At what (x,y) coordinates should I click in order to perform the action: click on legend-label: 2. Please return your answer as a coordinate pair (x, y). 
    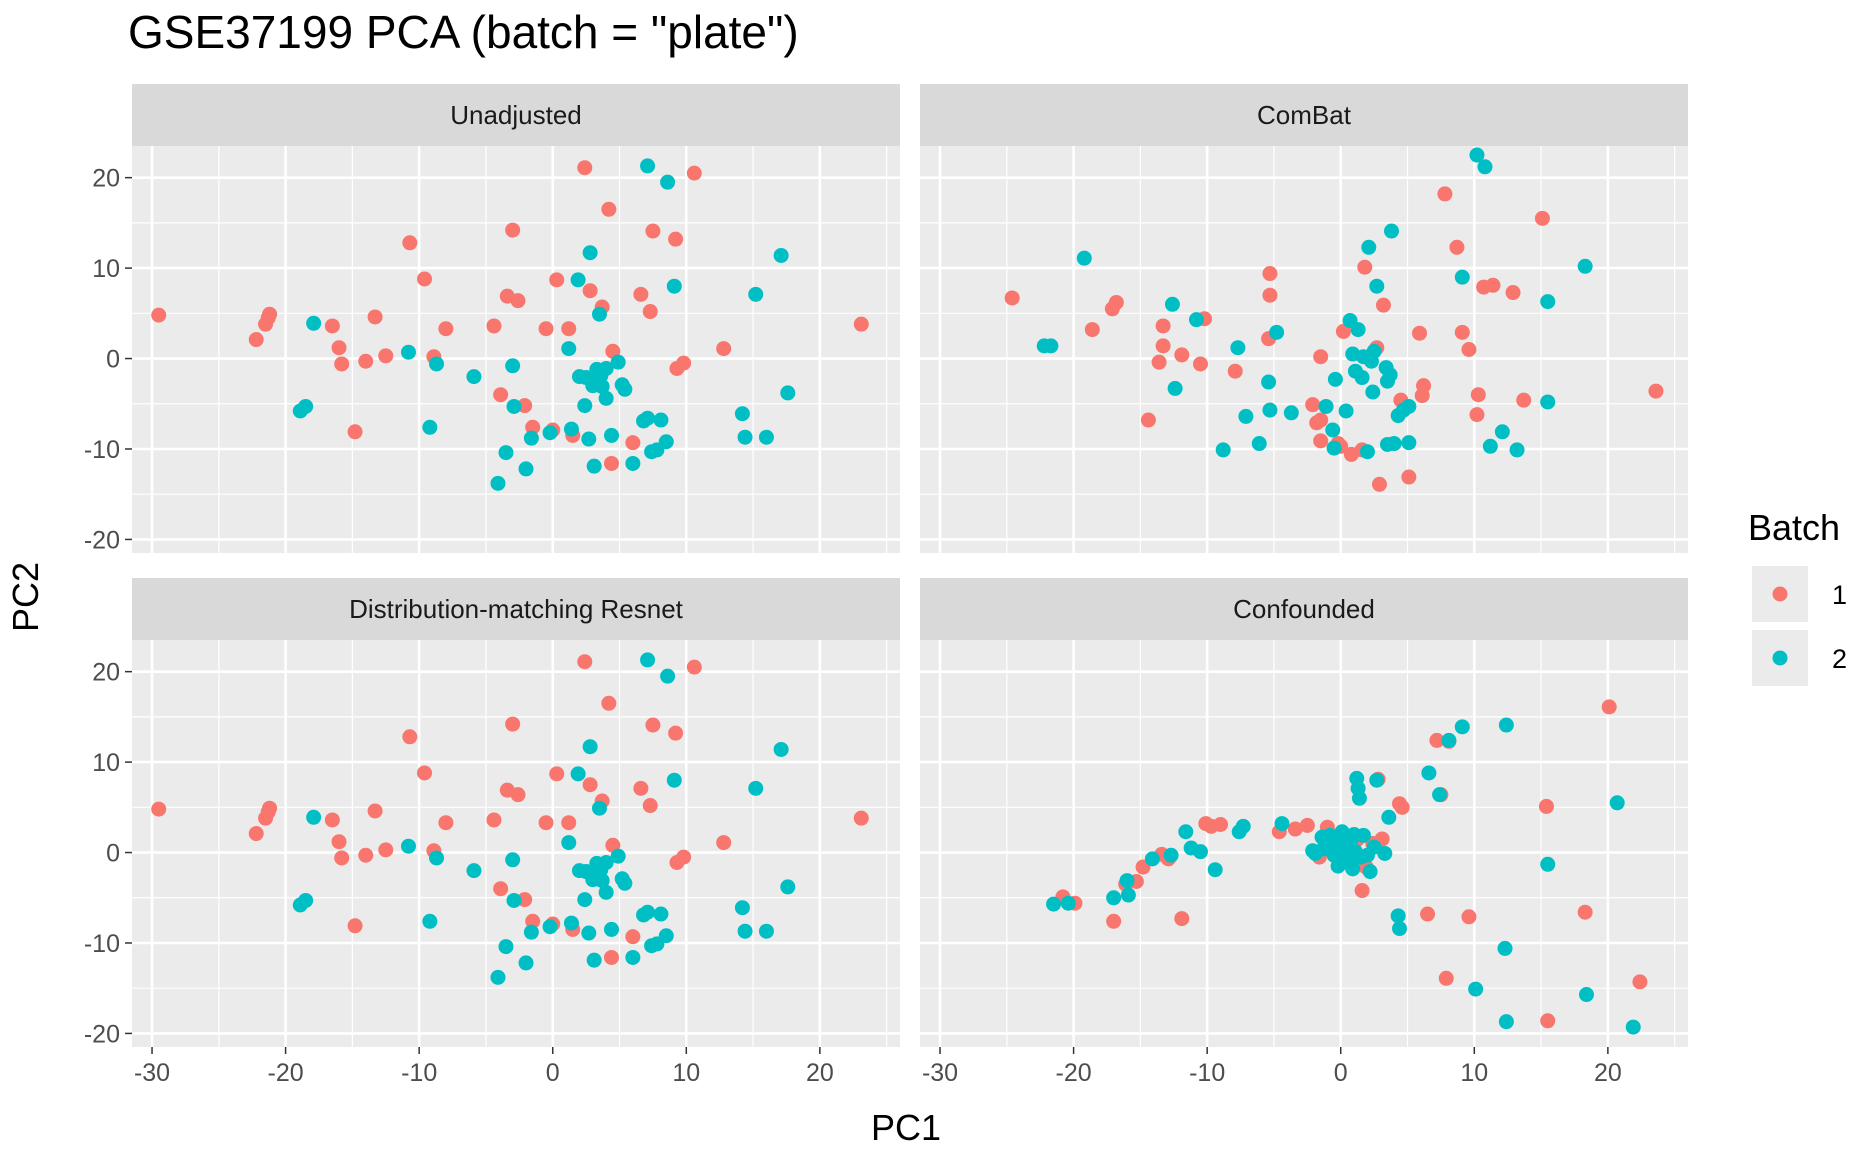
    Looking at the image, I should click on (1839, 659).